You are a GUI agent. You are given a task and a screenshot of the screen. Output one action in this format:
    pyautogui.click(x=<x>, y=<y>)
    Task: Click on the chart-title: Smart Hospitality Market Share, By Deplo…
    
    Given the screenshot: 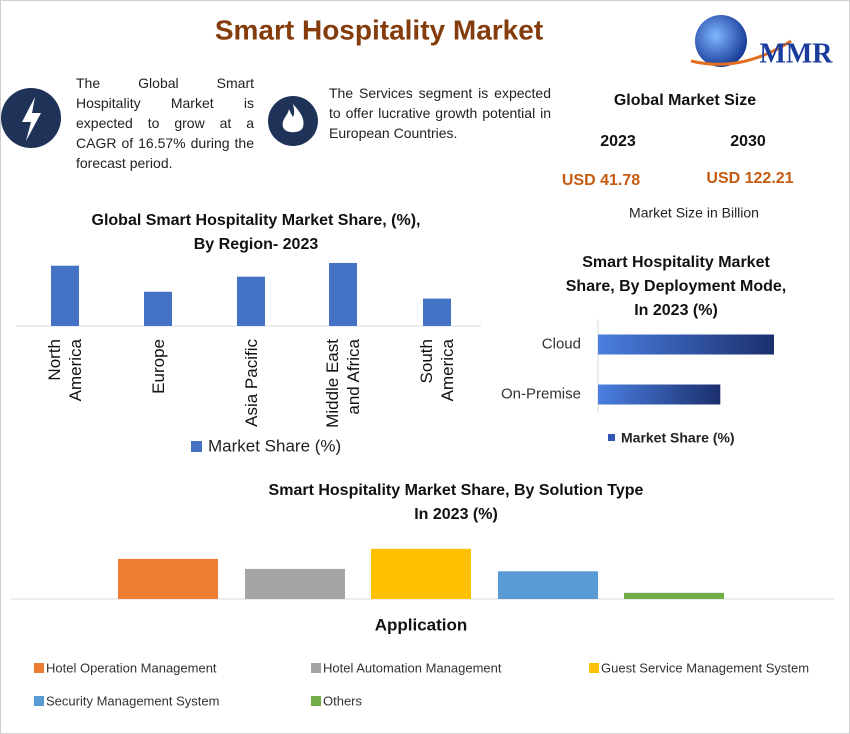 What is the action you would take?
    pyautogui.click(x=676, y=286)
    